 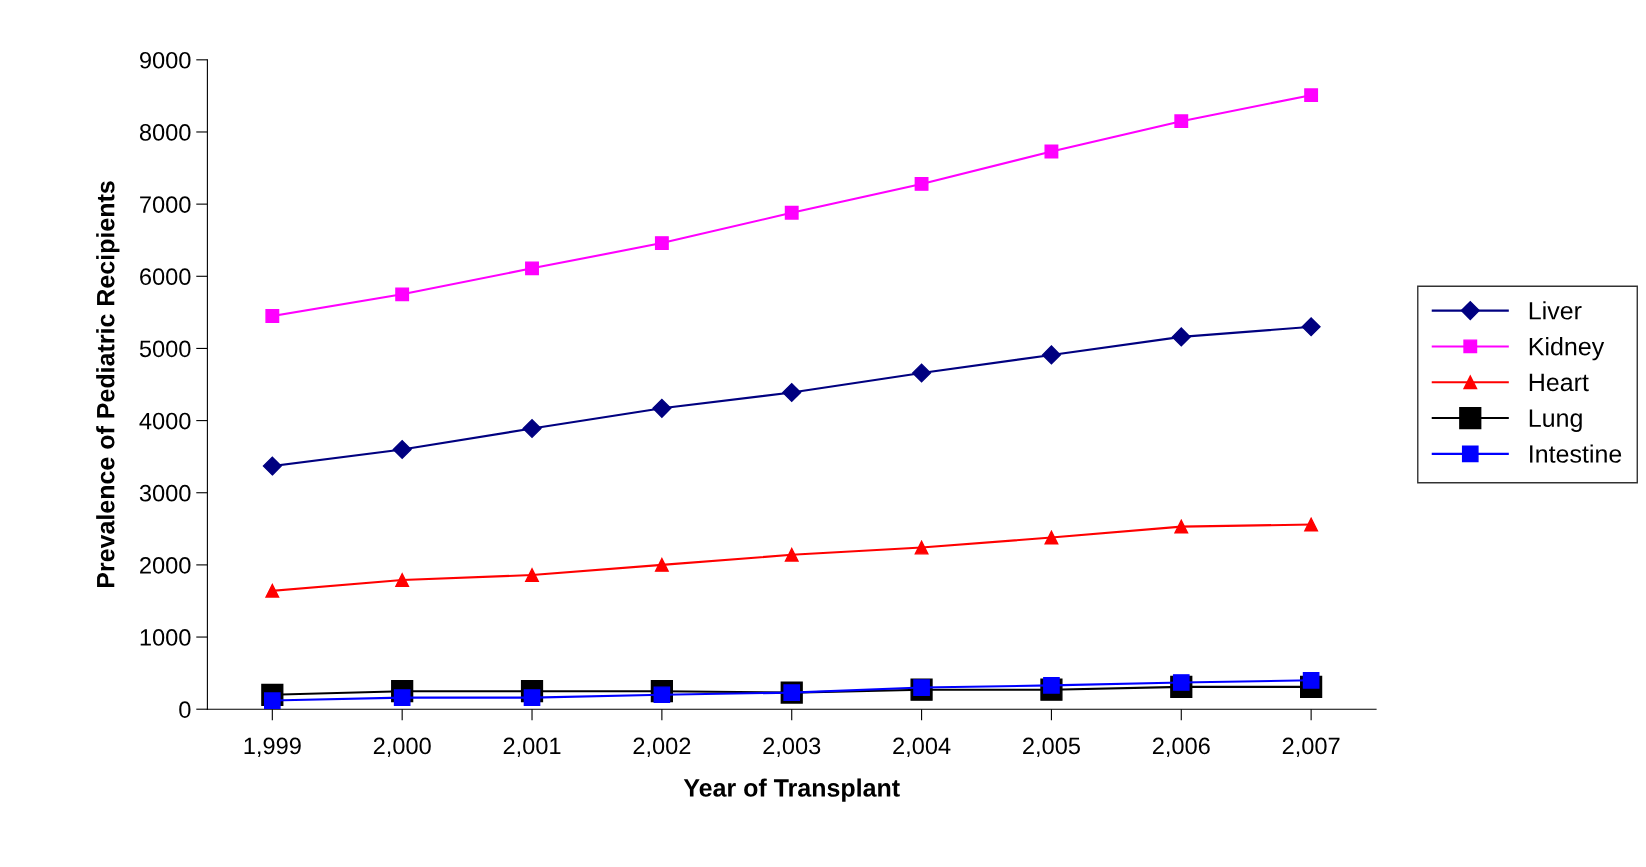 What do you see at coordinates (165, 493) in the screenshot?
I see `y-tick-label: 3000` at bounding box center [165, 493].